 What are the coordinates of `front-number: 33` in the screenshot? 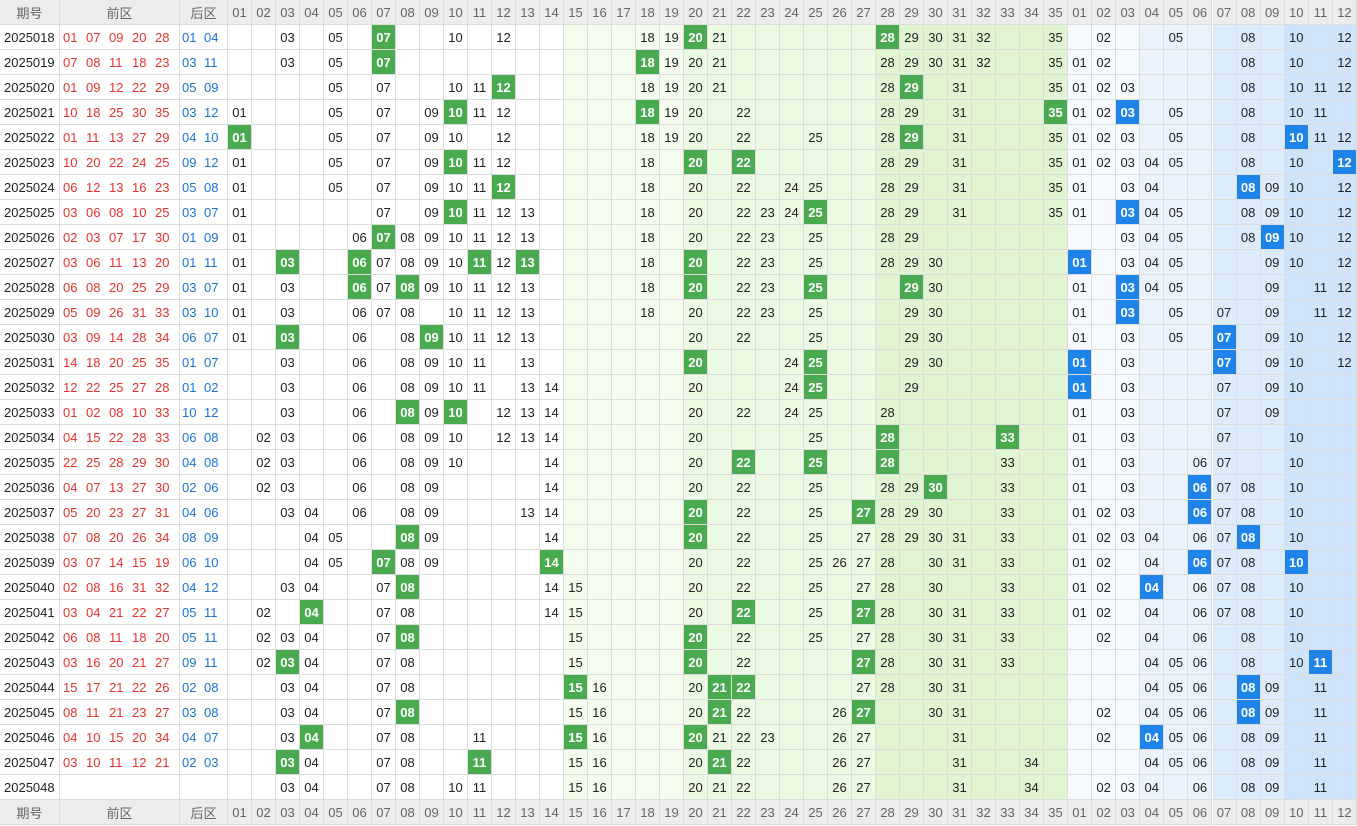 It's located at (162, 312).